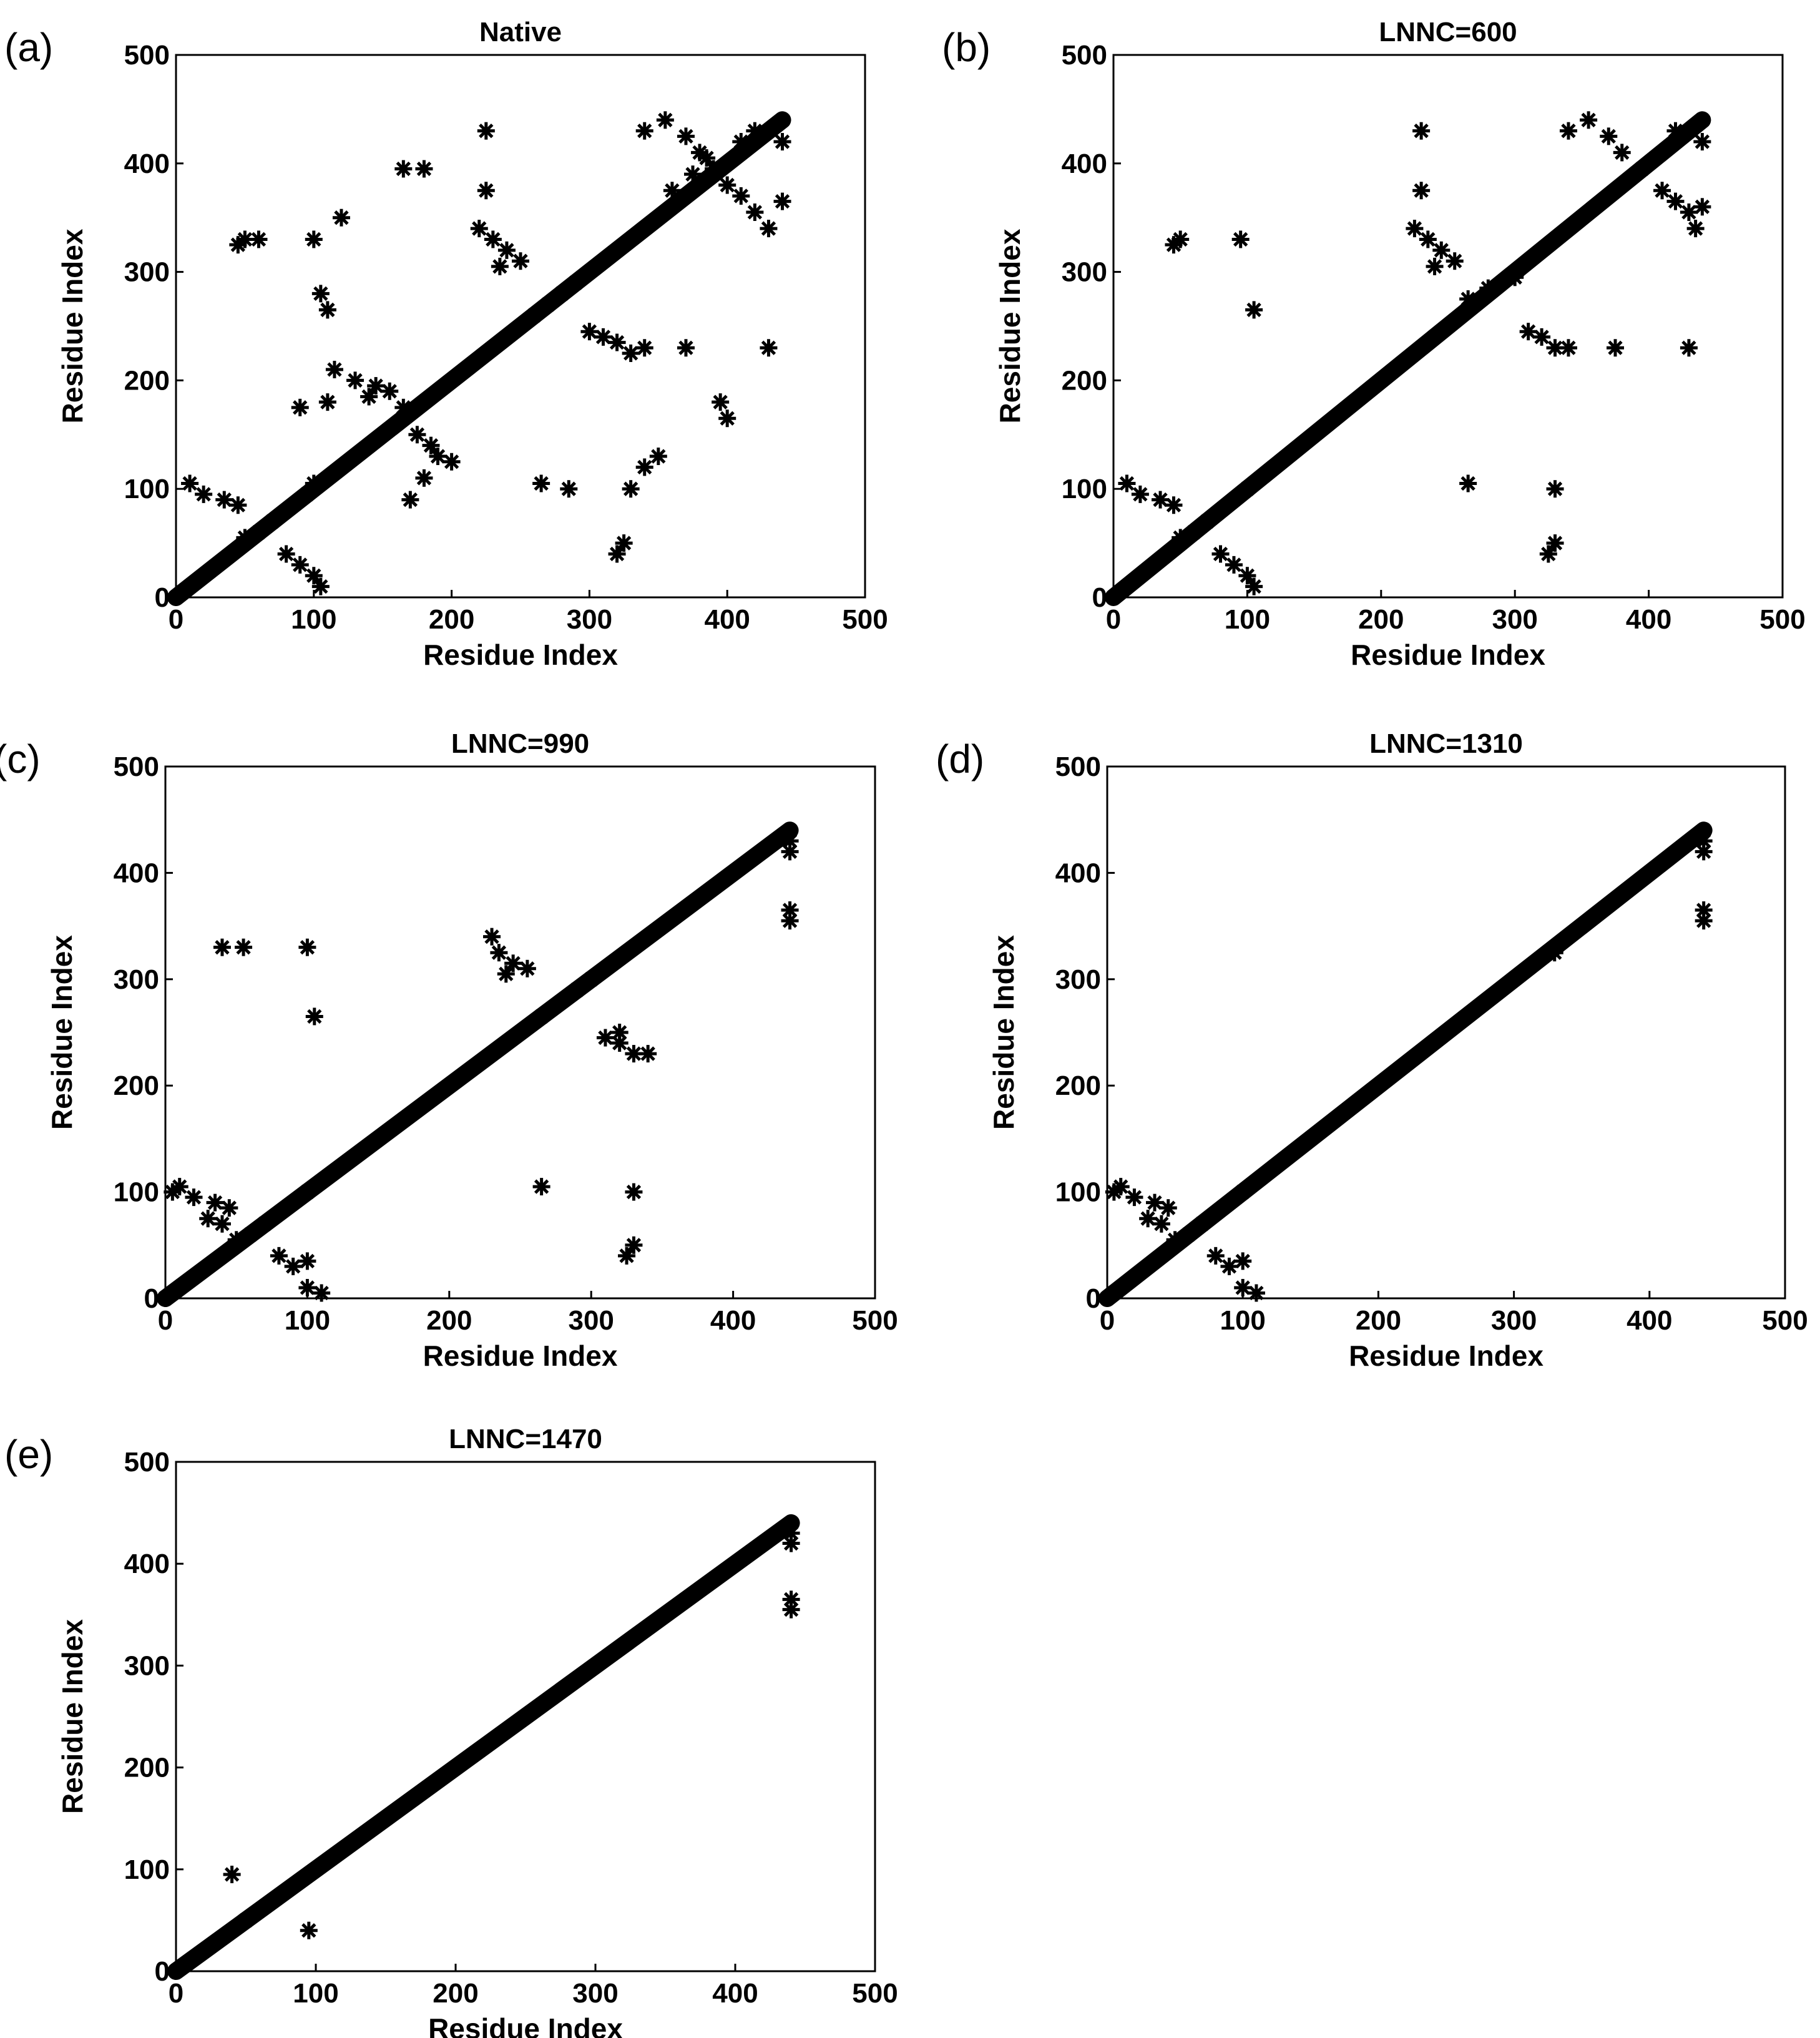  What do you see at coordinates (1446, 743) in the screenshot?
I see `chart-title: LNNC=1310` at bounding box center [1446, 743].